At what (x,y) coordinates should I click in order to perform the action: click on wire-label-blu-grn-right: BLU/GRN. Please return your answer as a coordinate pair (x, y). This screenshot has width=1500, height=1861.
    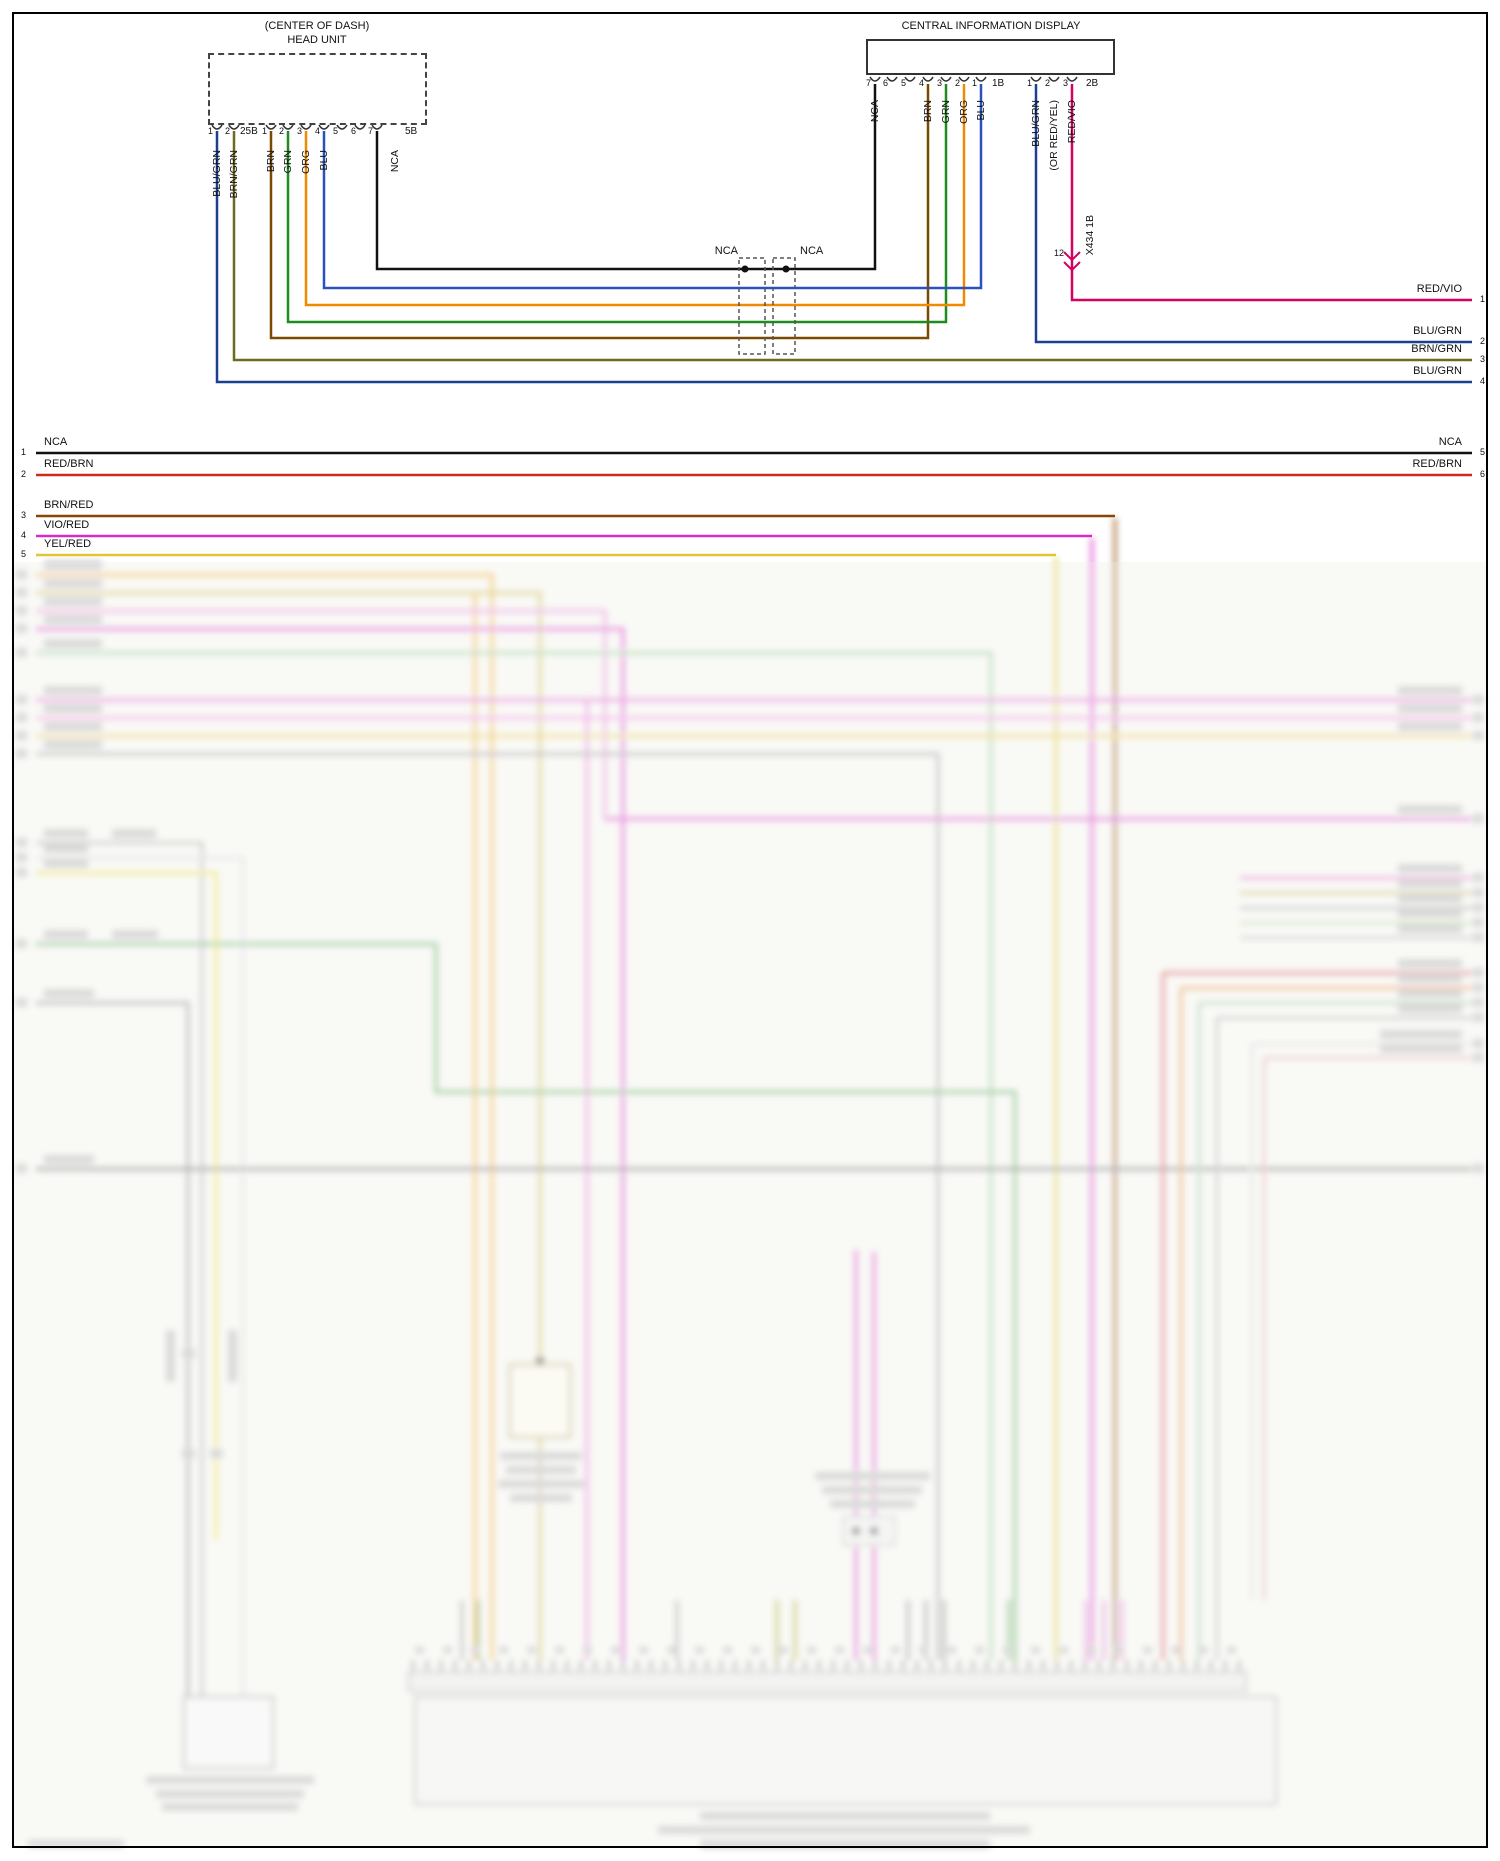
    Looking at the image, I should click on (1437, 331).